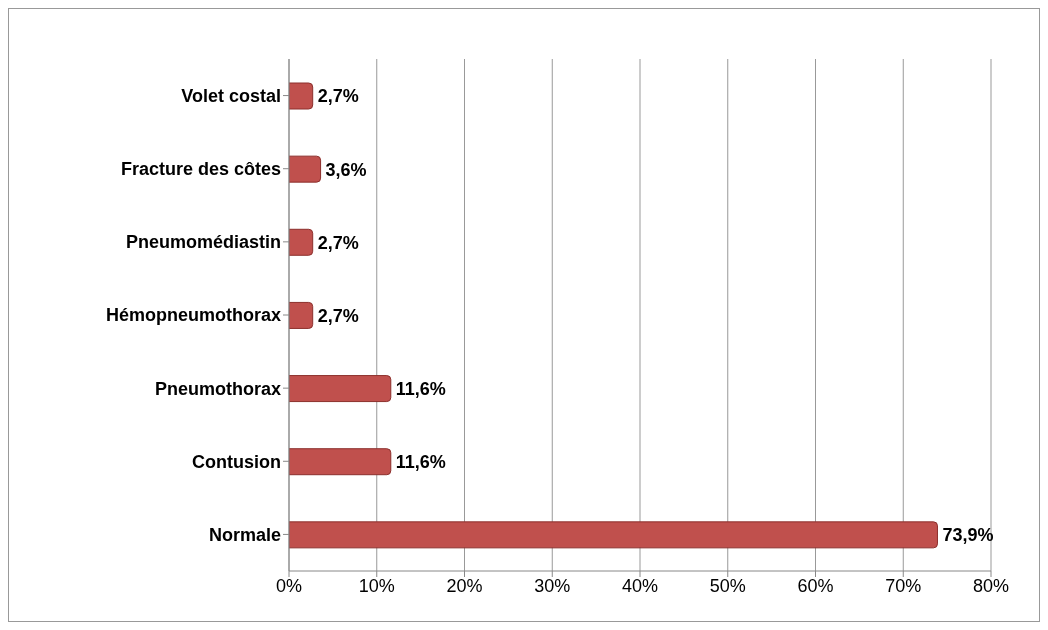 The image size is (1048, 630). What do you see at coordinates (236, 461) in the screenshot?
I see `y-tick-label: Contusion` at bounding box center [236, 461].